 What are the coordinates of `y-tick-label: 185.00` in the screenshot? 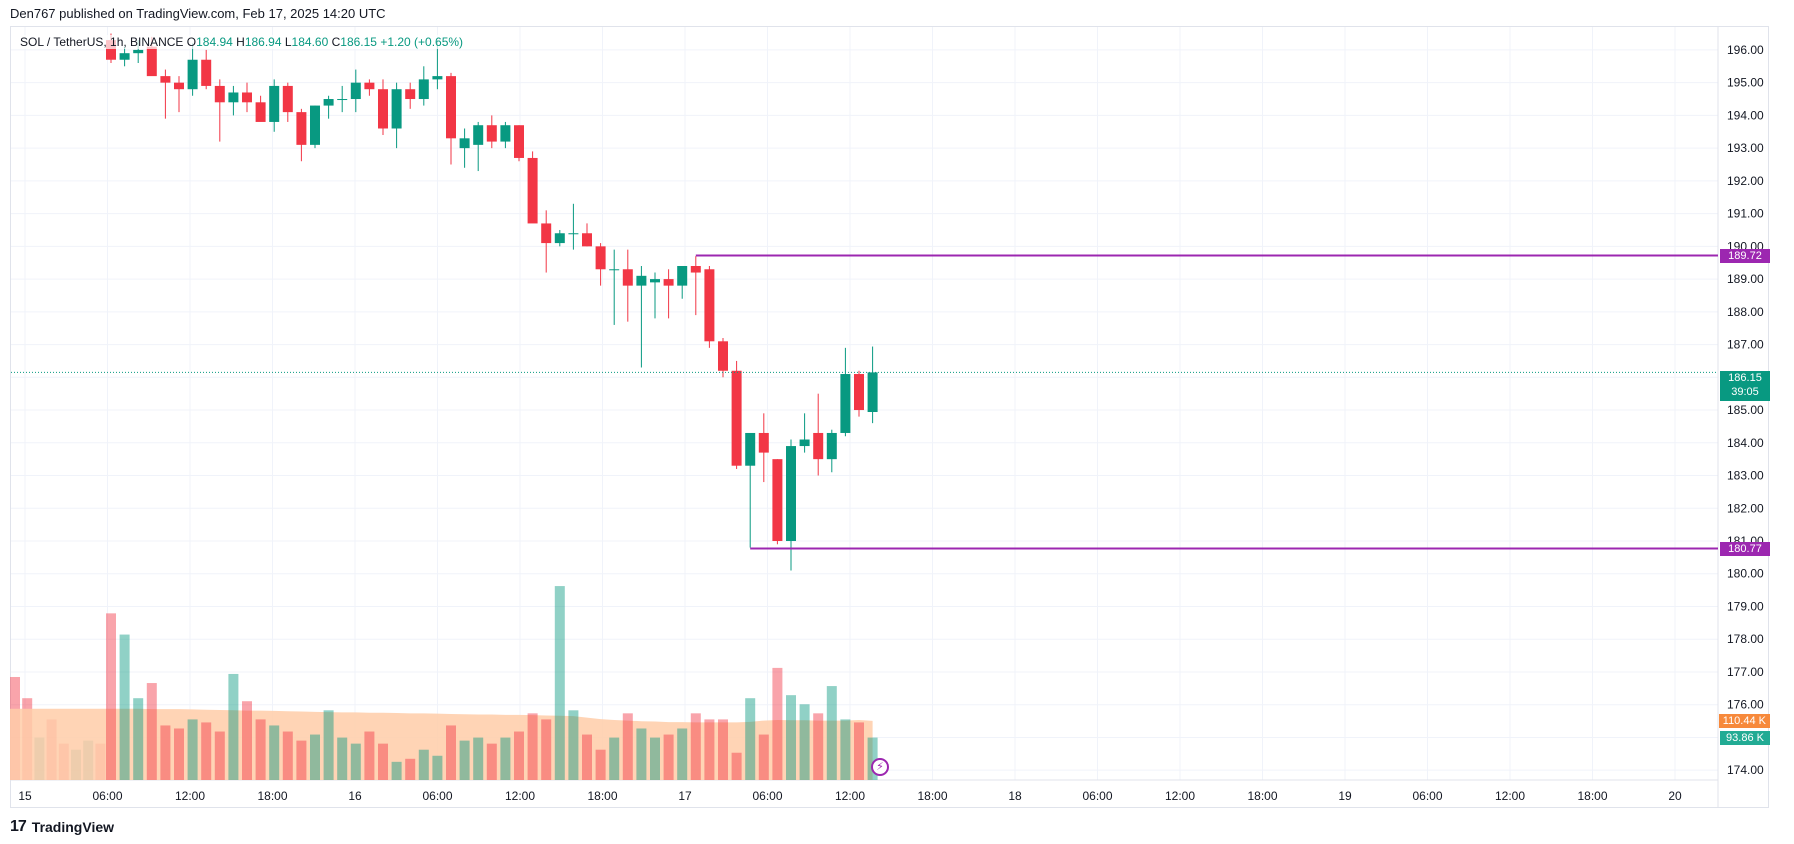 It's located at (1745, 410).